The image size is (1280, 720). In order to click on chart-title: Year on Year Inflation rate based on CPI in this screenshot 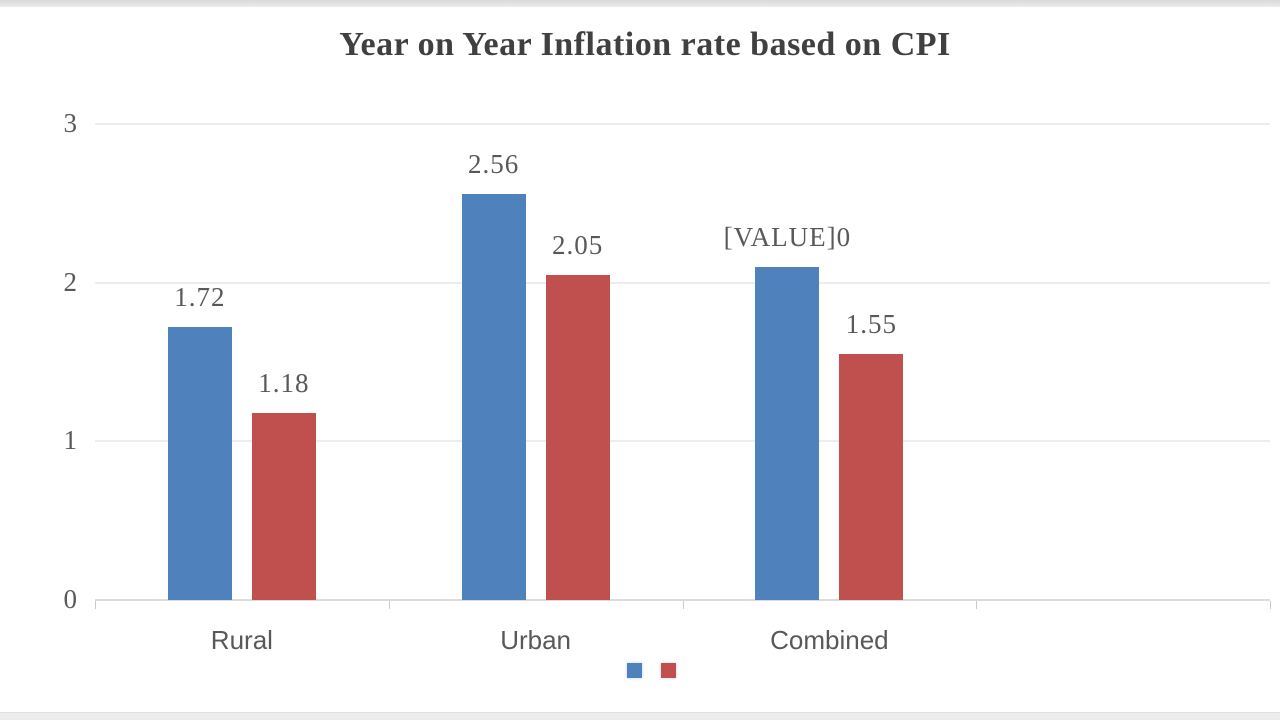, I will do `click(645, 44)`.